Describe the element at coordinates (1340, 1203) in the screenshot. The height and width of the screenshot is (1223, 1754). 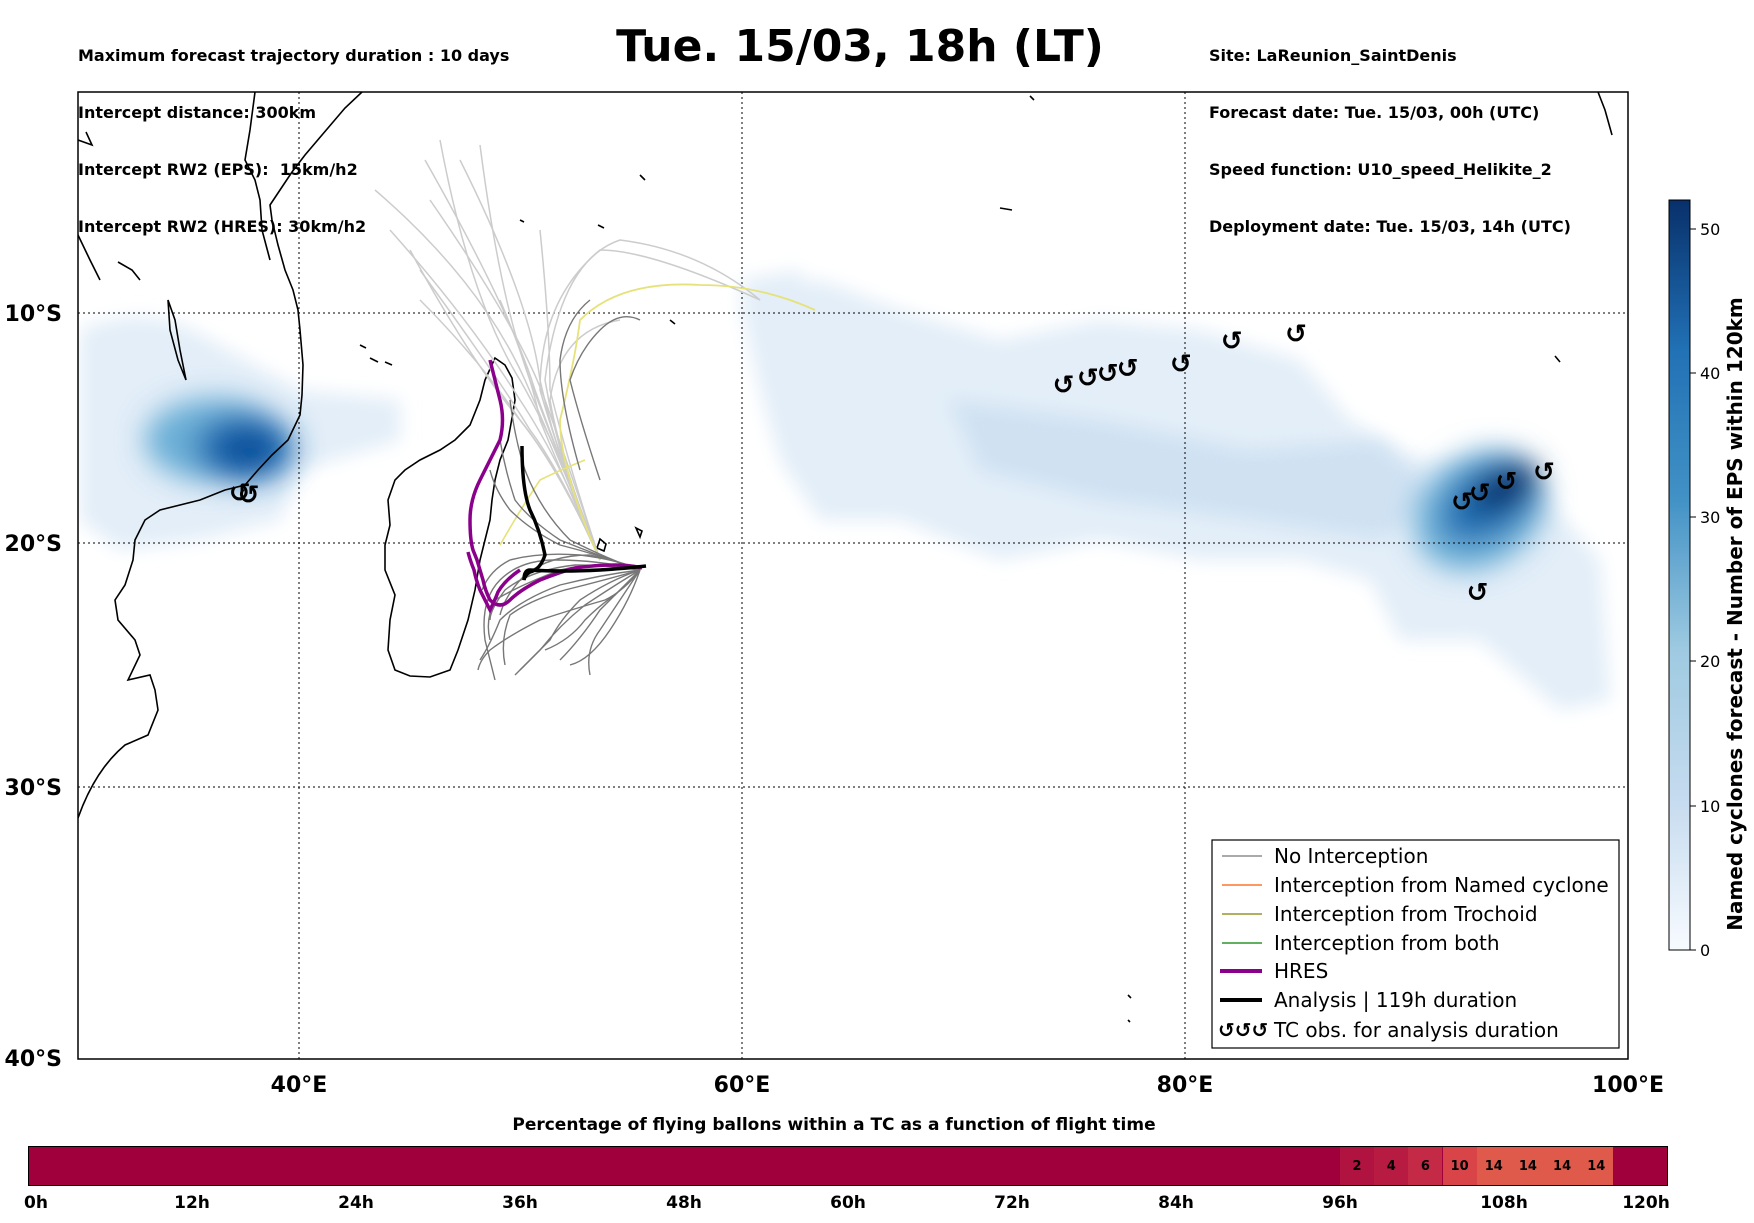
I see `flight-time-tick: 96h` at that location.